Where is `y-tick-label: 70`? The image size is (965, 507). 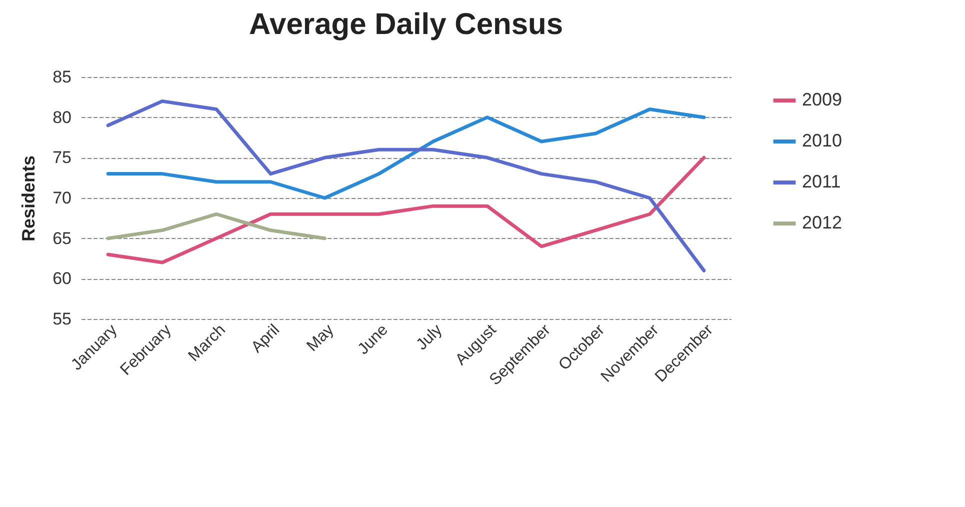
y-tick-label: 70 is located at coordinates (62, 198).